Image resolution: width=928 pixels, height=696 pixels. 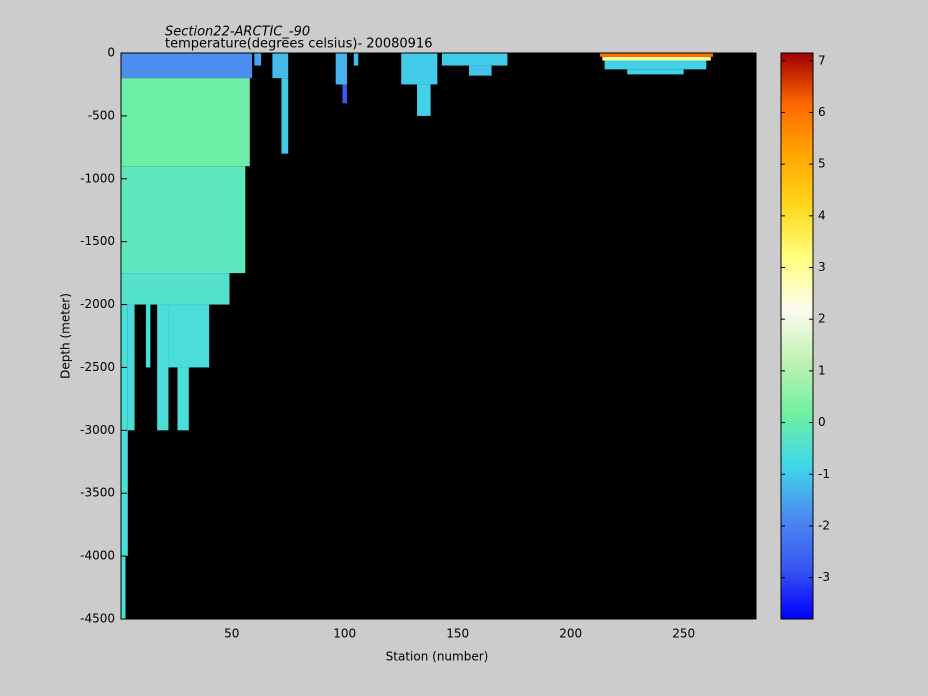 I want to click on colorbar-tick-label: -1, so click(x=824, y=474).